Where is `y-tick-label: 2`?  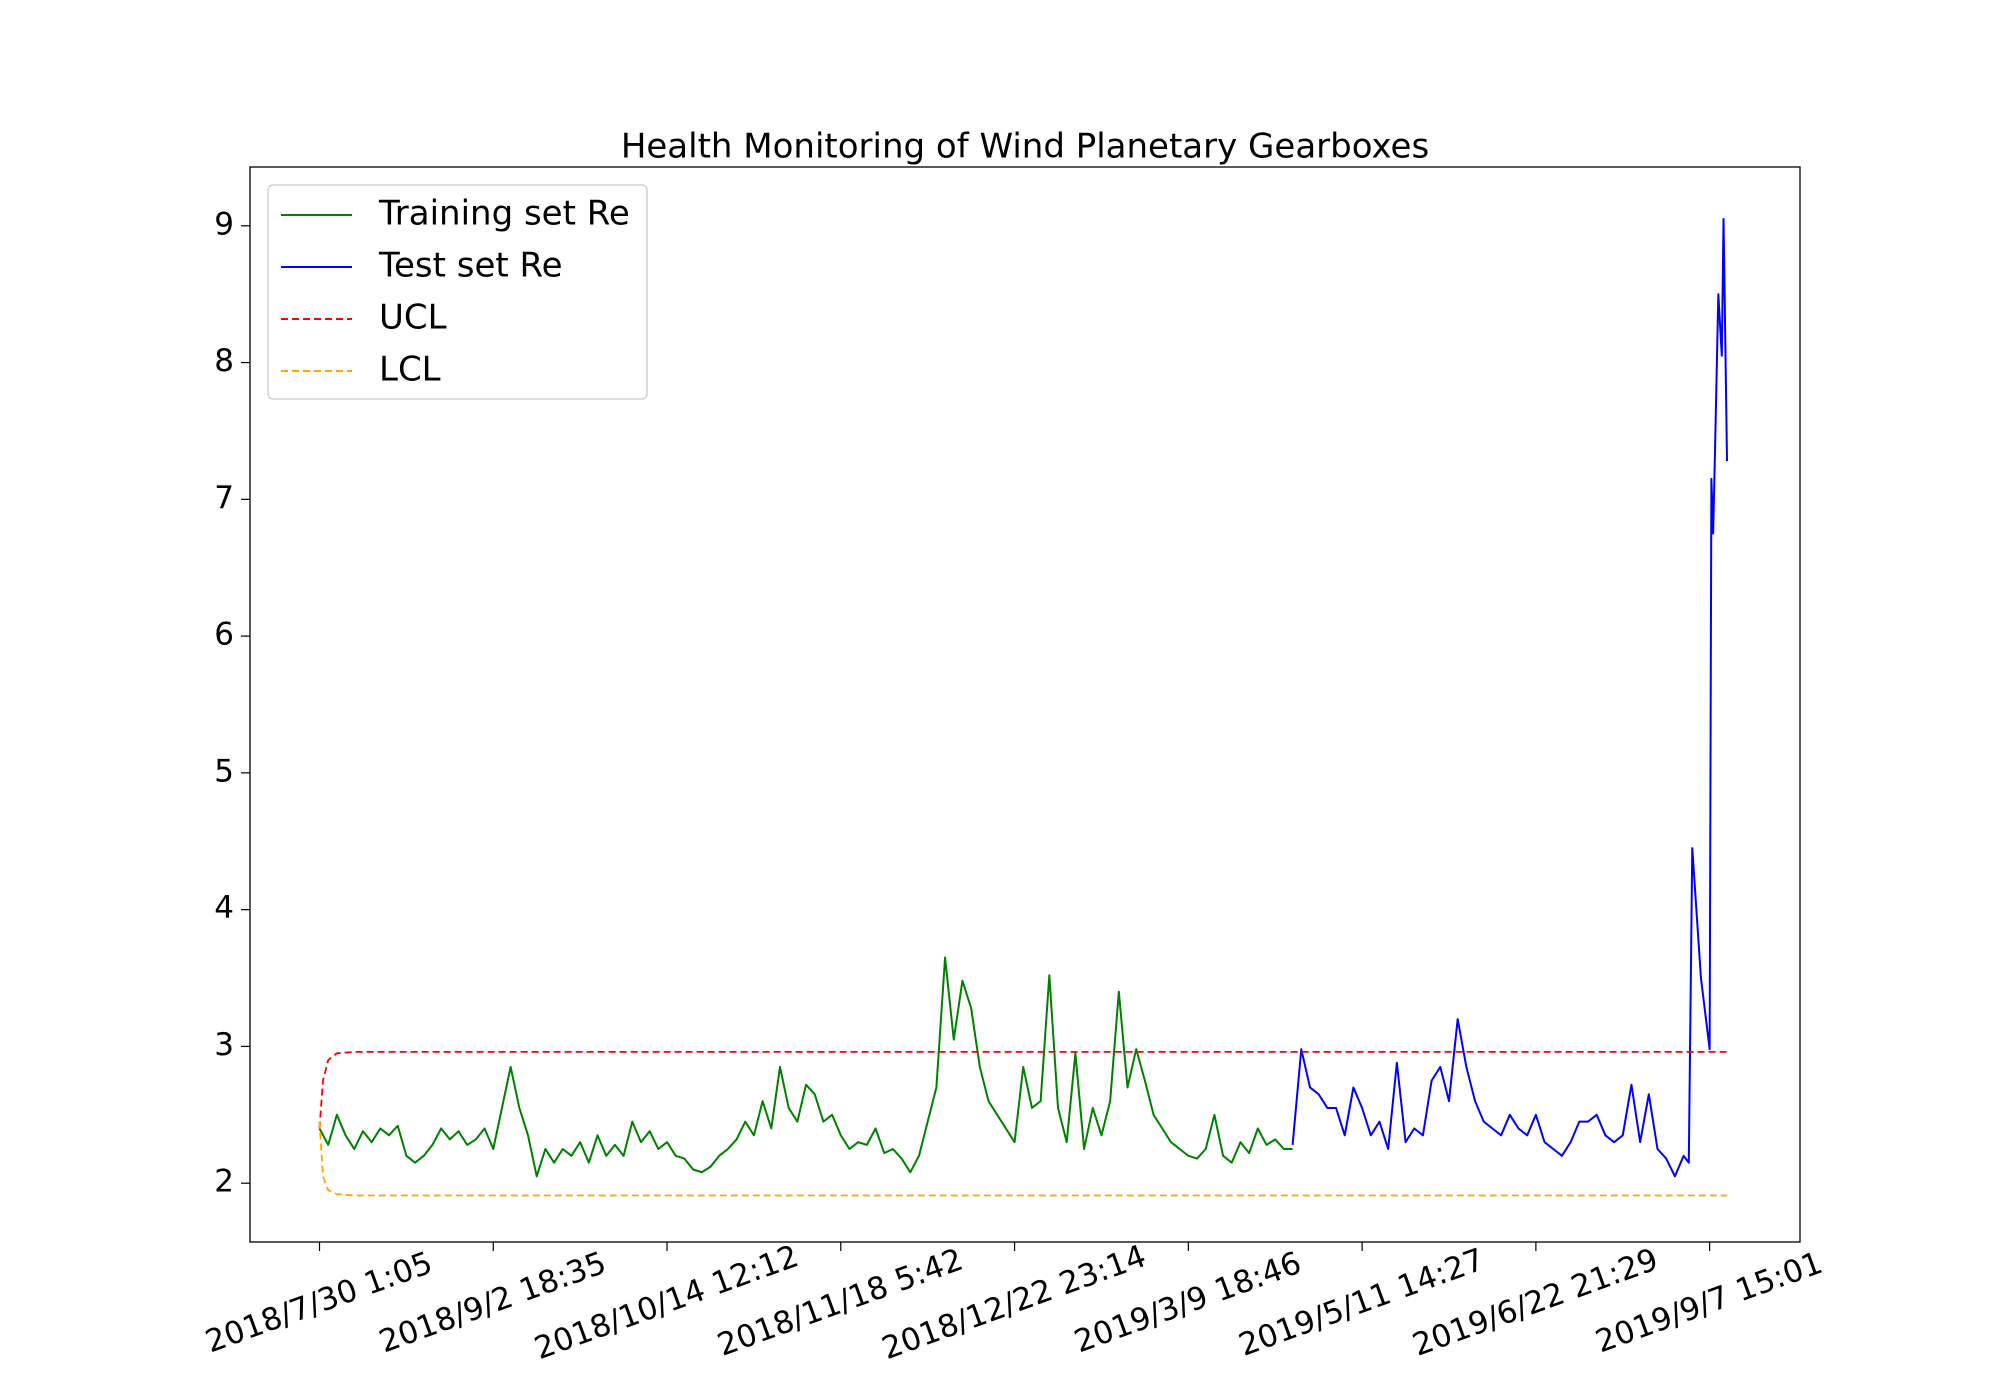
y-tick-label: 2 is located at coordinates (224, 1182).